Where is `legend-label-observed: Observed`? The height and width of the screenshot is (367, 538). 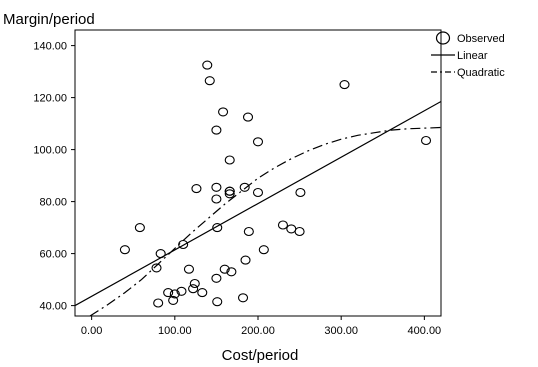 legend-label-observed: Observed is located at coordinates (481, 39).